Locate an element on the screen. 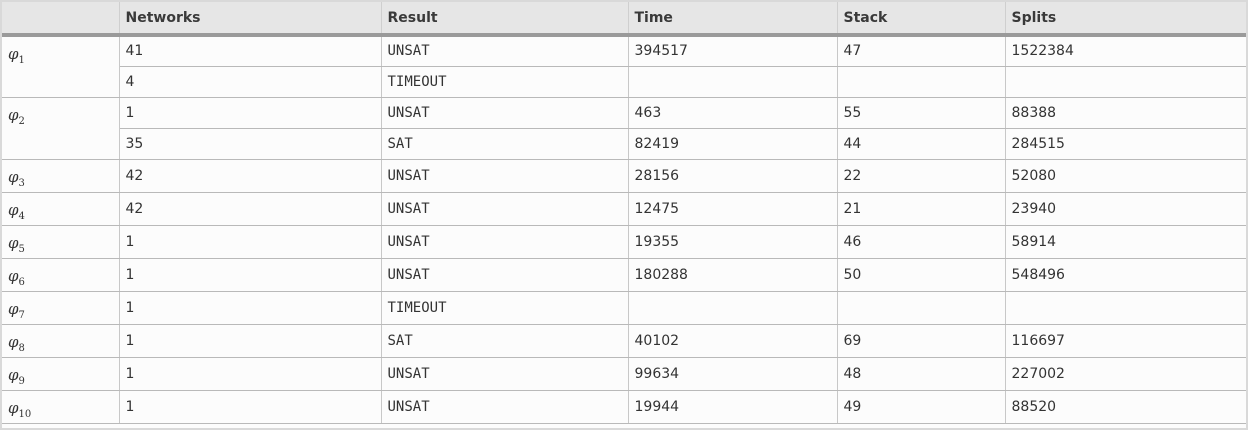 Image resolution: width=1248 pixels, height=430 pixels. table-row: φ4 42 UNSAT 12475 21 23940 is located at coordinates (624, 209).